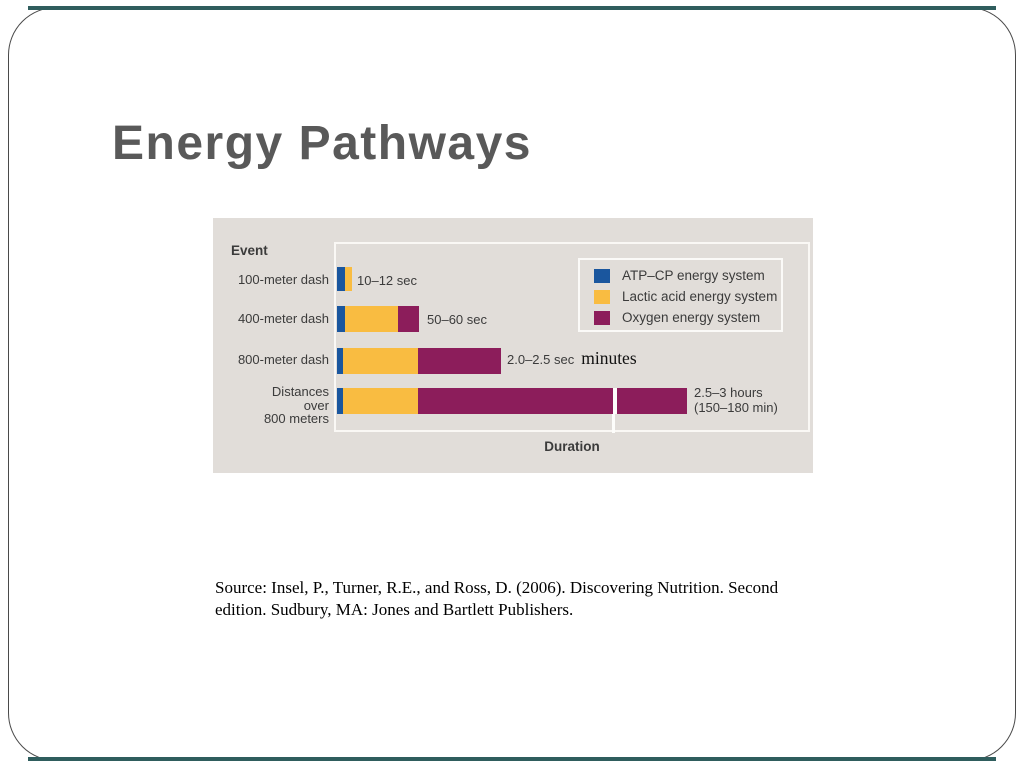  I want to click on legend-swatch-atp, so click(602, 275).